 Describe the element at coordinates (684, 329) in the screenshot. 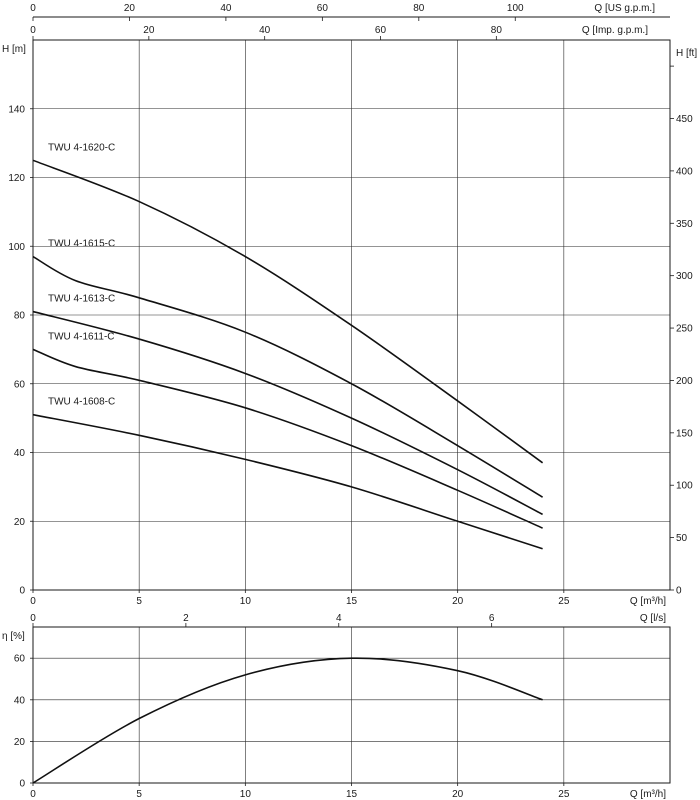

I see `ft-tick-label: 250` at that location.